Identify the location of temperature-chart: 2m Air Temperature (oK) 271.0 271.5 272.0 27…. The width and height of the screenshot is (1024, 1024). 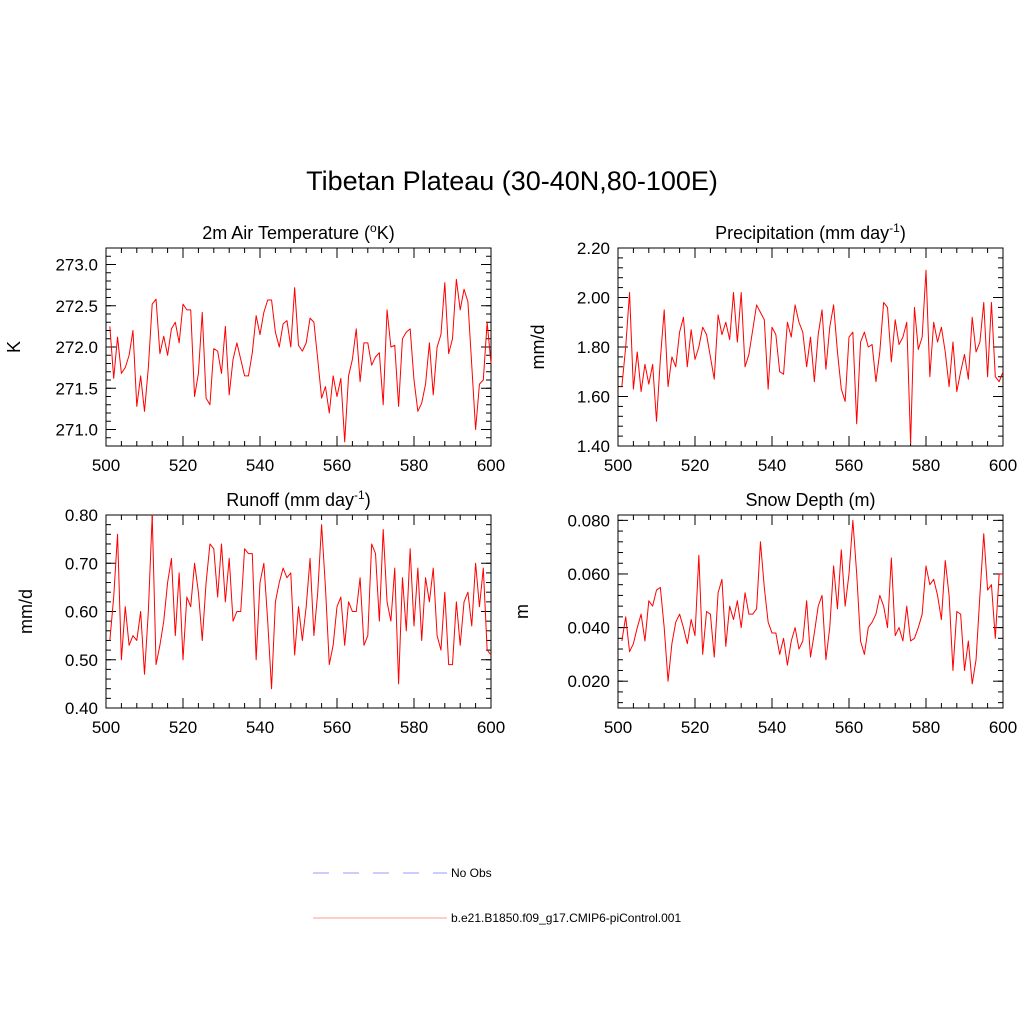
(254, 348).